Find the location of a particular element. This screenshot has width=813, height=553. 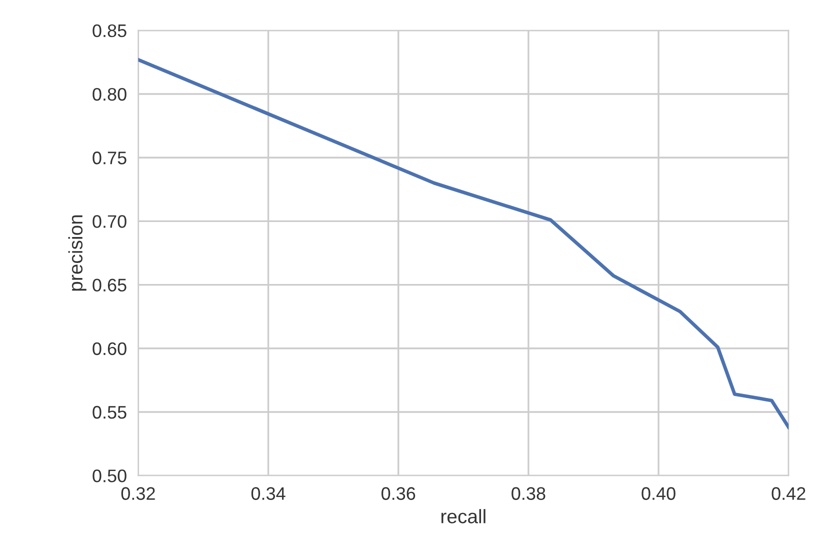

y-tick-label: 0.50 is located at coordinates (109, 476).